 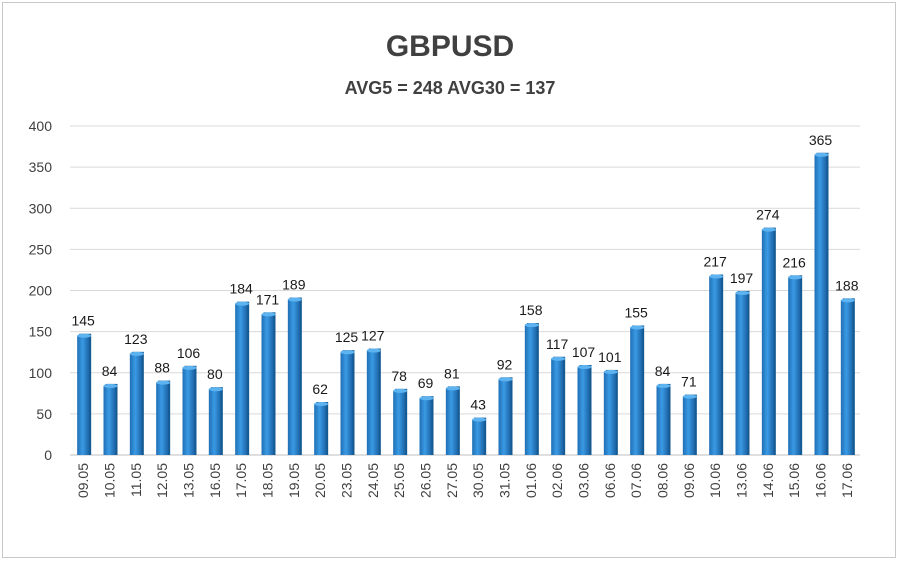 I want to click on y-tick-label: 200, so click(x=41, y=291).